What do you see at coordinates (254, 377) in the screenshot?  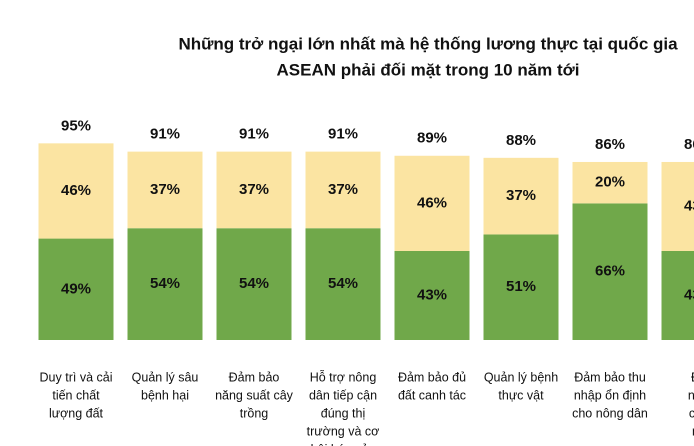 I see `category-label: Đảm bảo` at bounding box center [254, 377].